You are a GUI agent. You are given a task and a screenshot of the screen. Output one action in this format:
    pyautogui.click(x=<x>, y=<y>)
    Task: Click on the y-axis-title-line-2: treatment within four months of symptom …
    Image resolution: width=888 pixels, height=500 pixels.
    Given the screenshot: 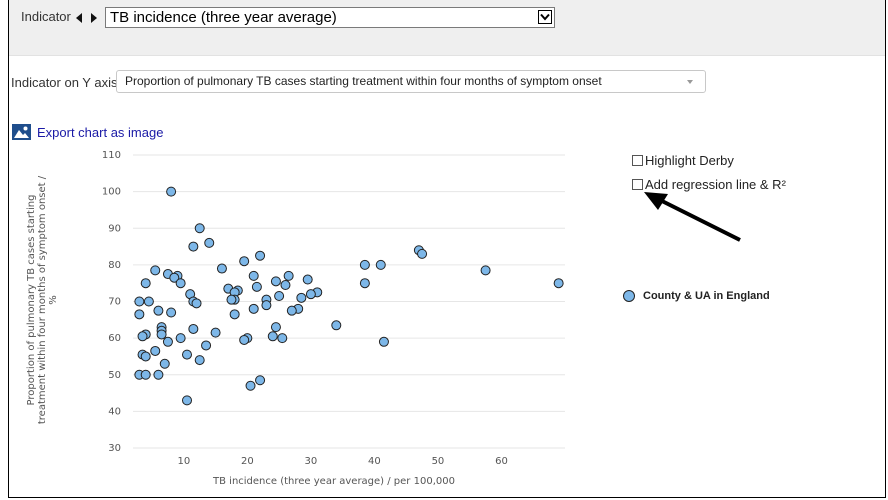 What is the action you would take?
    pyautogui.click(x=42, y=299)
    